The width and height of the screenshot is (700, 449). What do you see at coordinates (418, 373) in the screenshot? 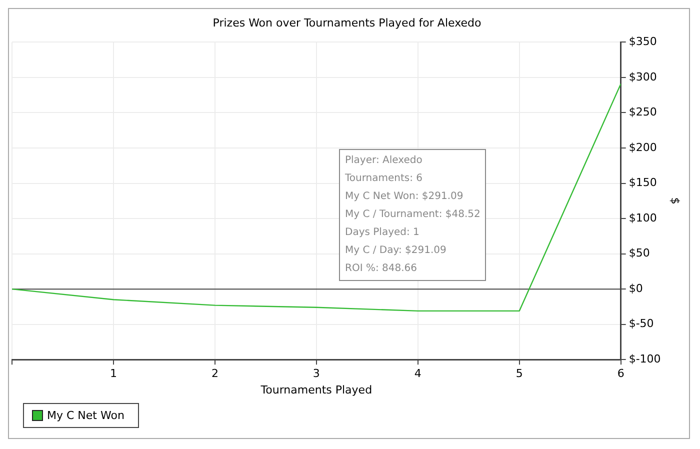
I see `x-tick-label: 4` at bounding box center [418, 373].